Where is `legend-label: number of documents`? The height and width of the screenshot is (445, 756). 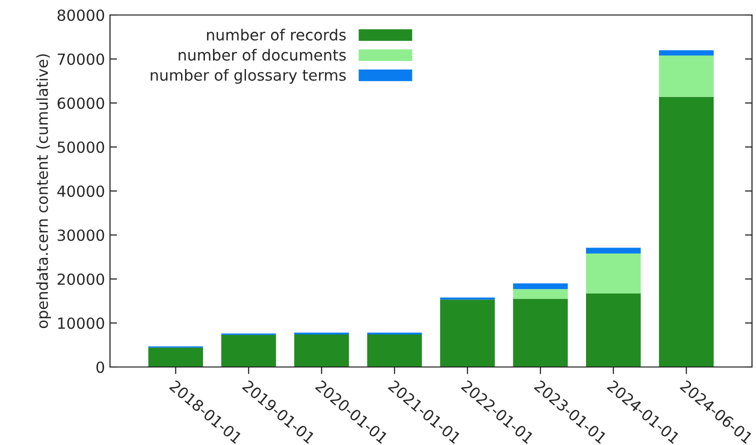
legend-label: number of documents is located at coordinates (262, 54).